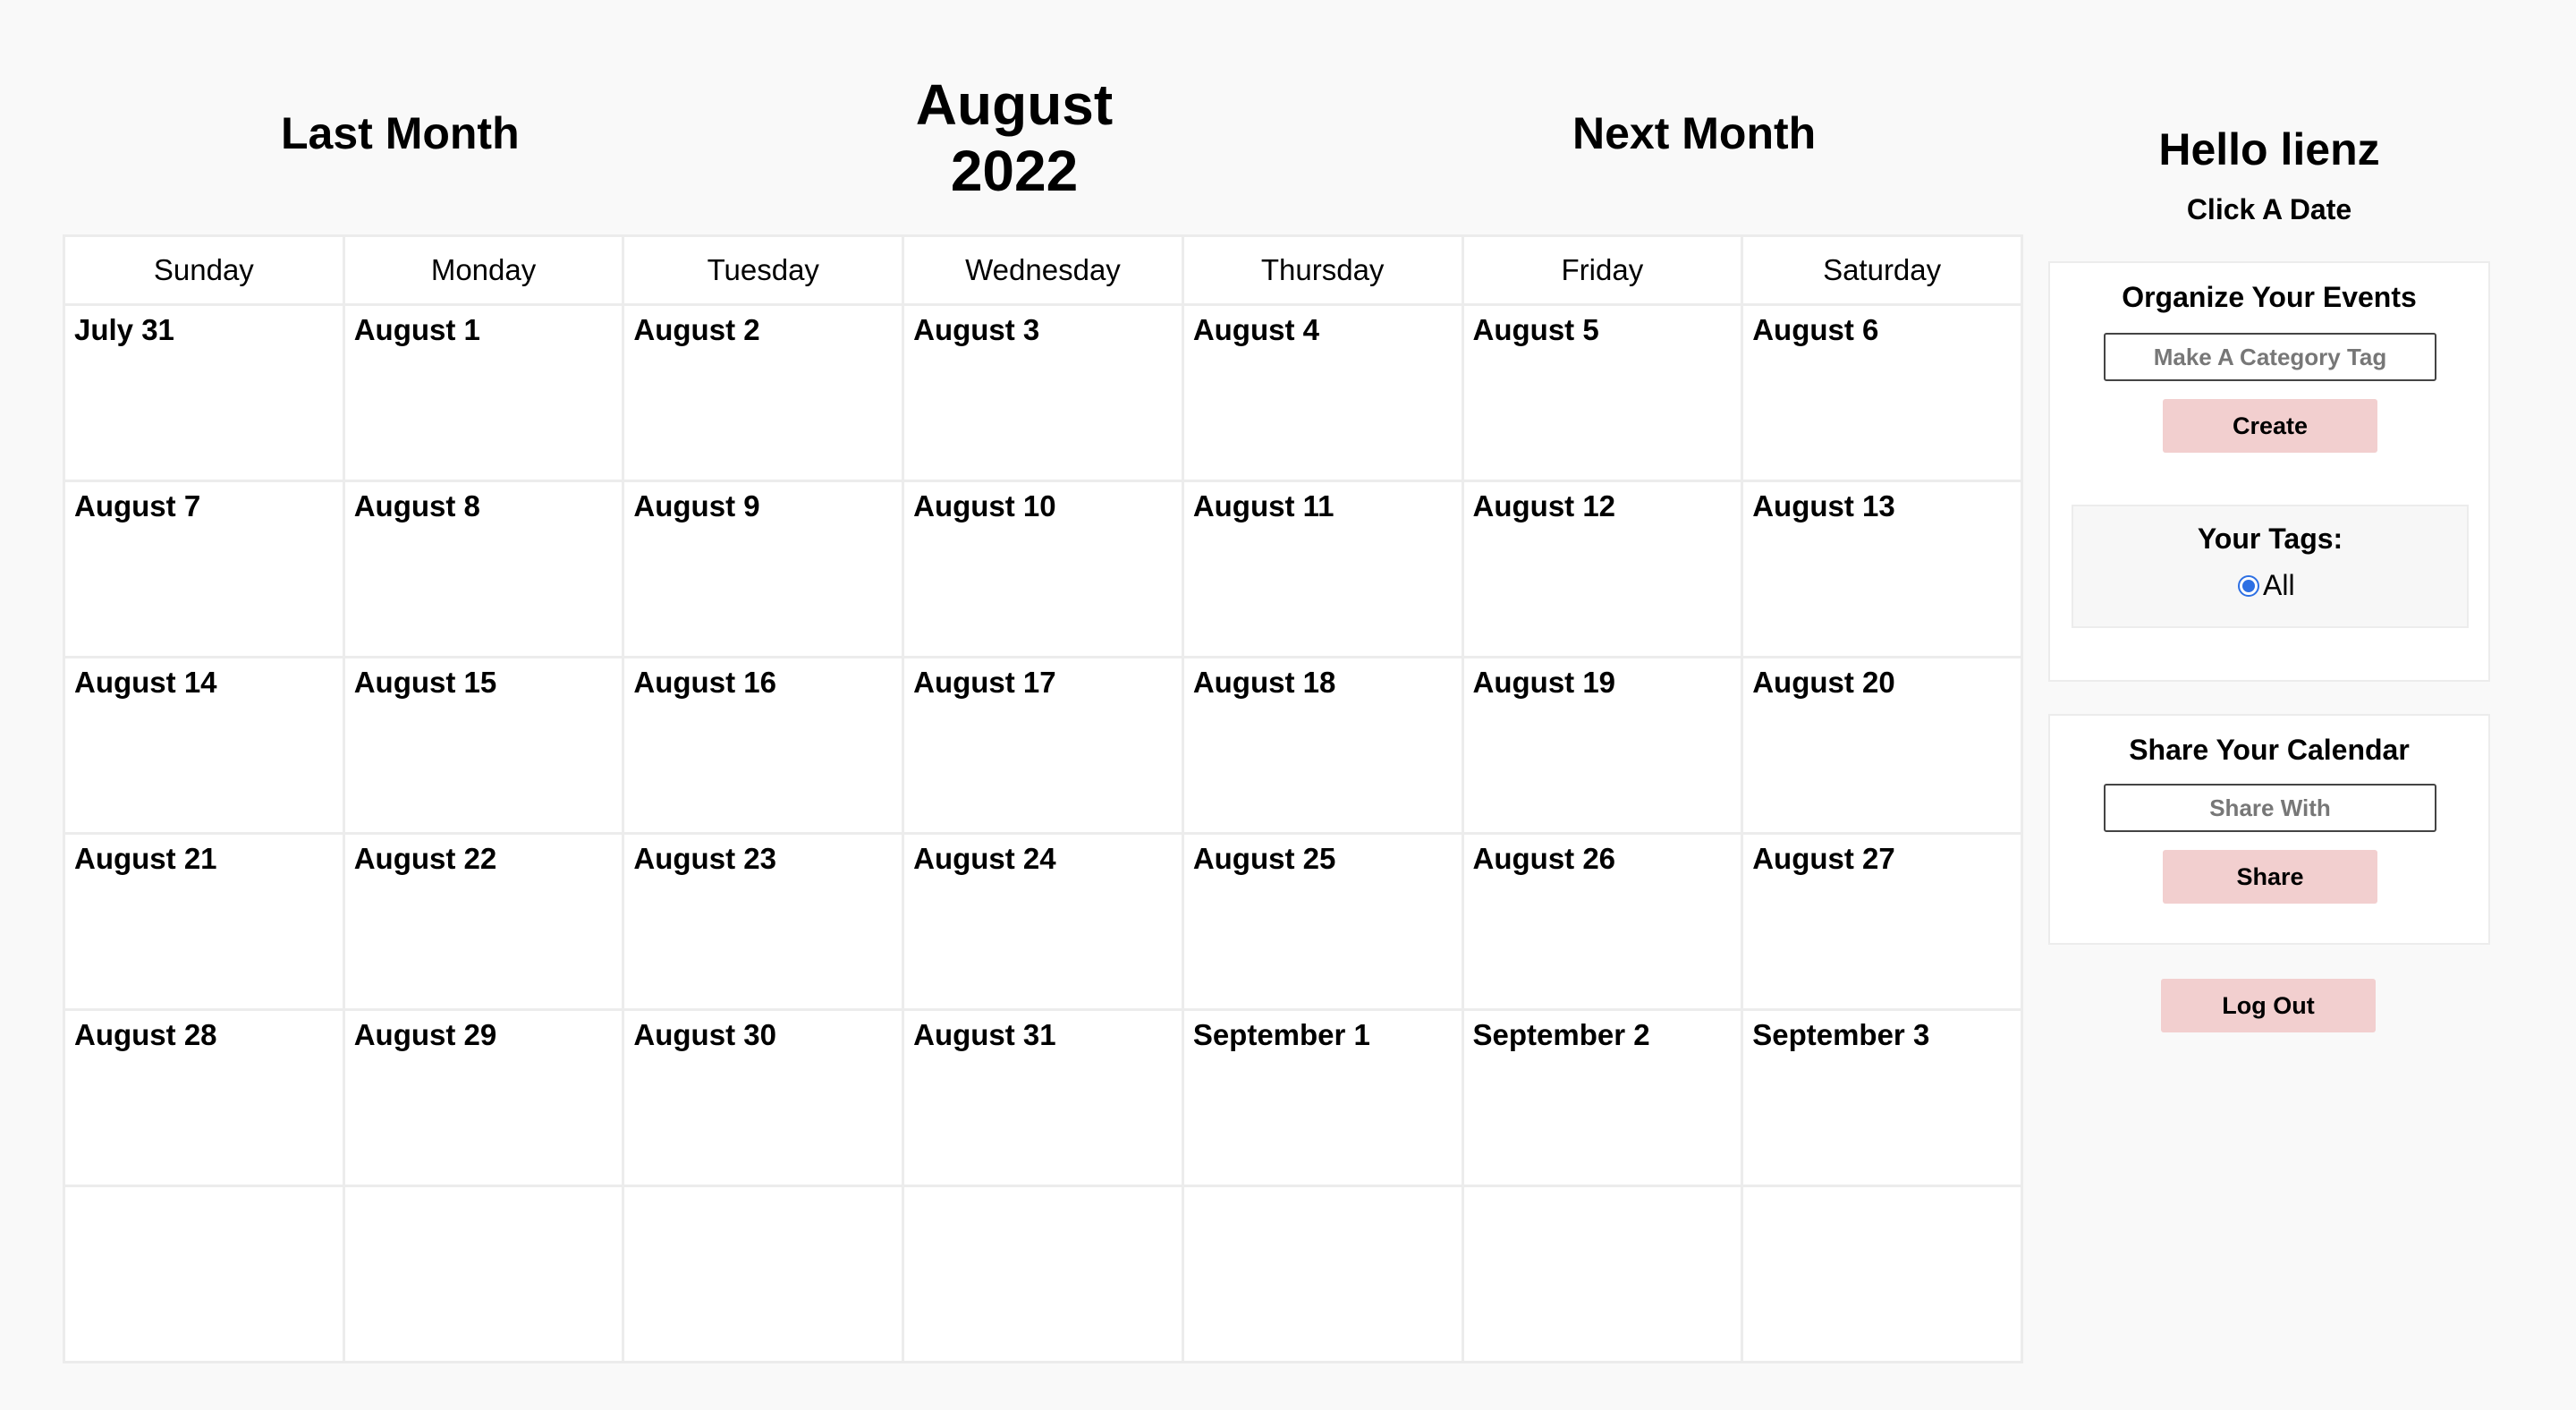  I want to click on organize-events-title: Organize Your Events, so click(2269, 297).